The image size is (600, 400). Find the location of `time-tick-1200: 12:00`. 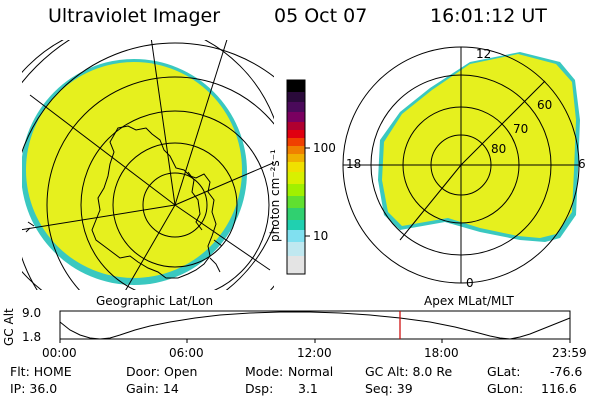

time-tick-1200: 12:00 is located at coordinates (314, 353).